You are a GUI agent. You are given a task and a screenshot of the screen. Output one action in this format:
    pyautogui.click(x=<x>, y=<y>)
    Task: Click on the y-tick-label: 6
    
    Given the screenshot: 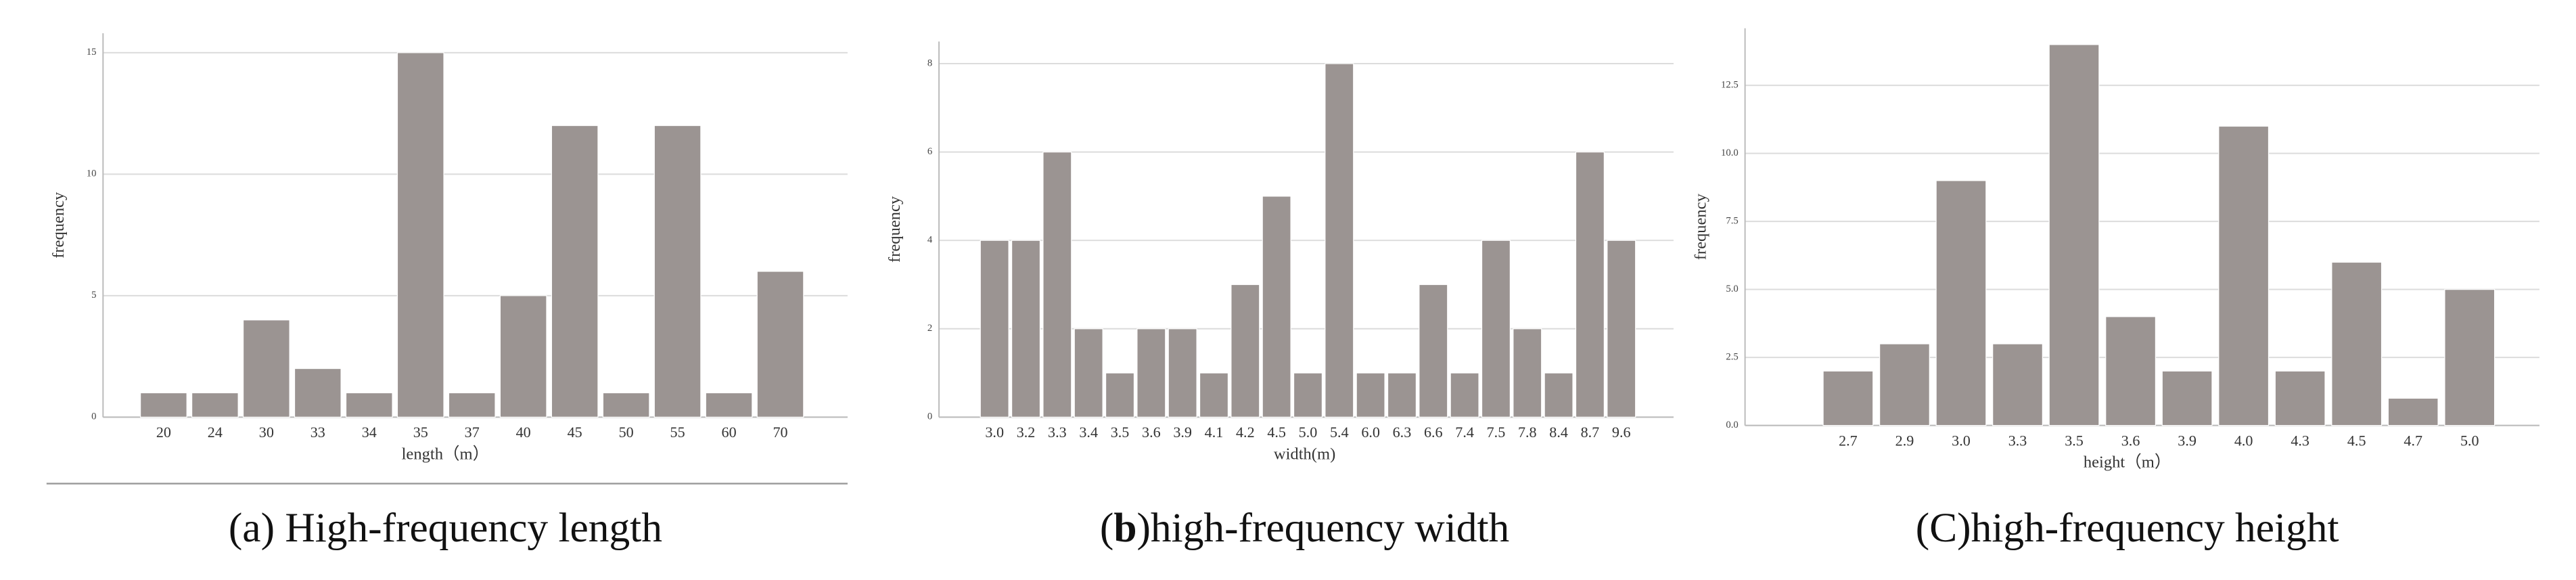 What is the action you would take?
    pyautogui.click(x=929, y=151)
    